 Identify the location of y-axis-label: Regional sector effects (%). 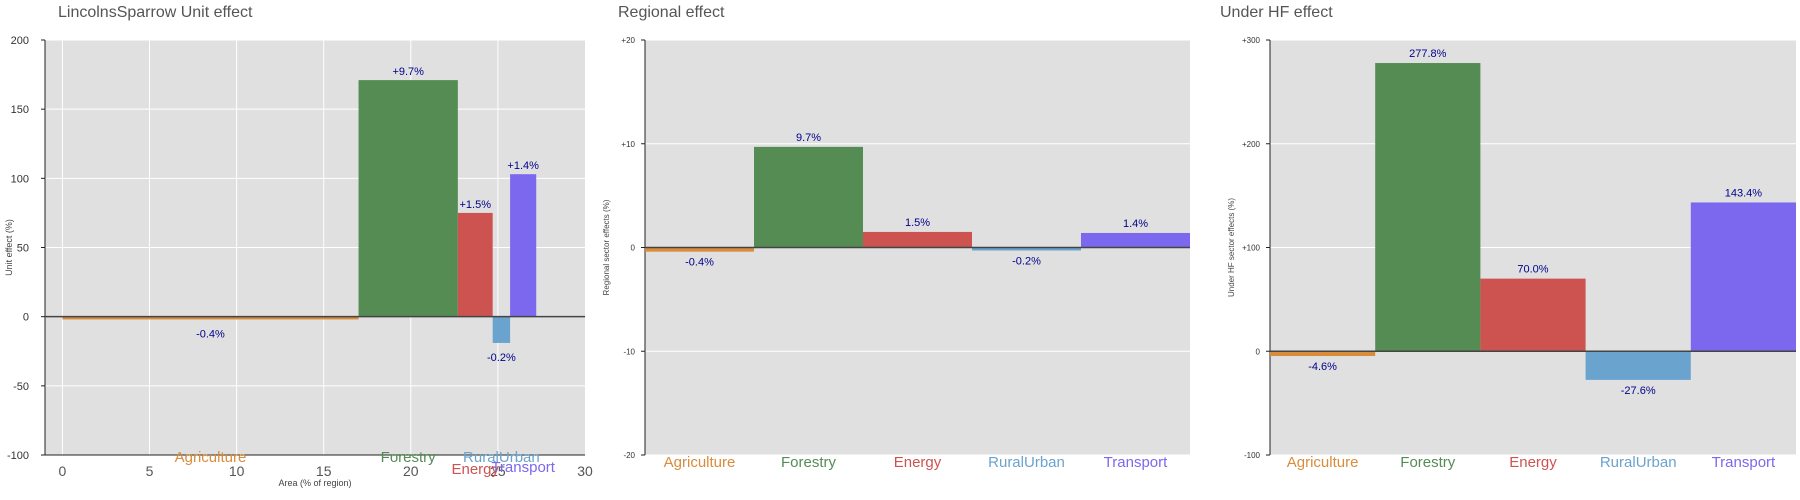
(606, 247).